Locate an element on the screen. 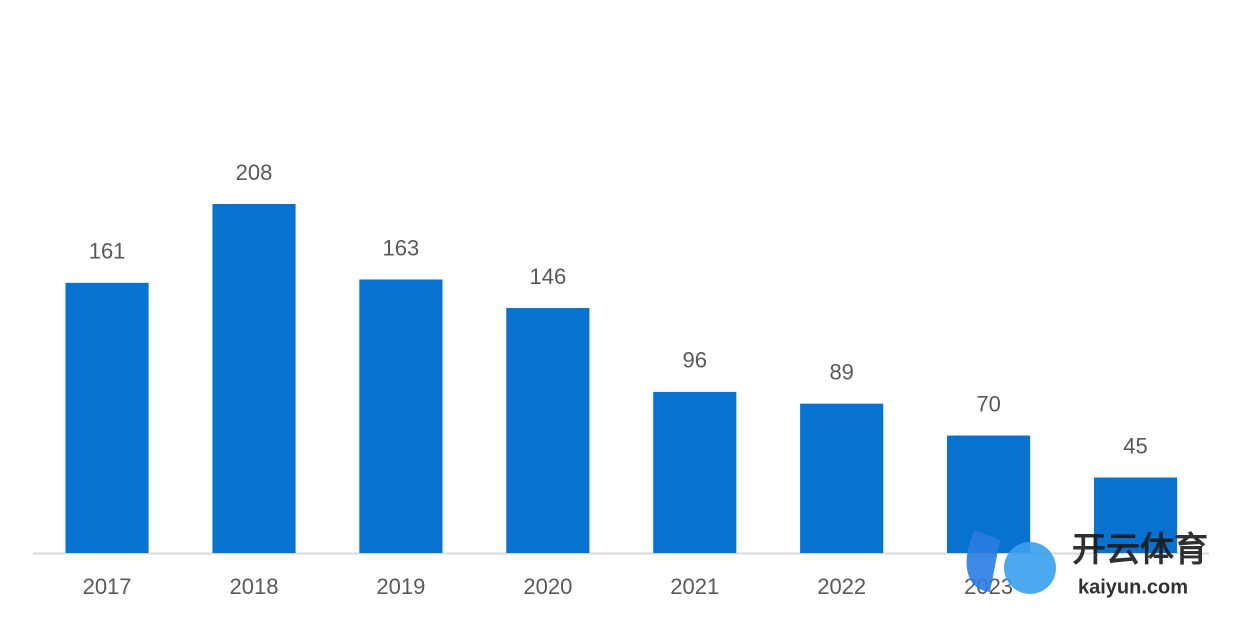 Image resolution: width=1242 pixels, height=620 pixels. x-tick-label: 2020 is located at coordinates (547, 586).